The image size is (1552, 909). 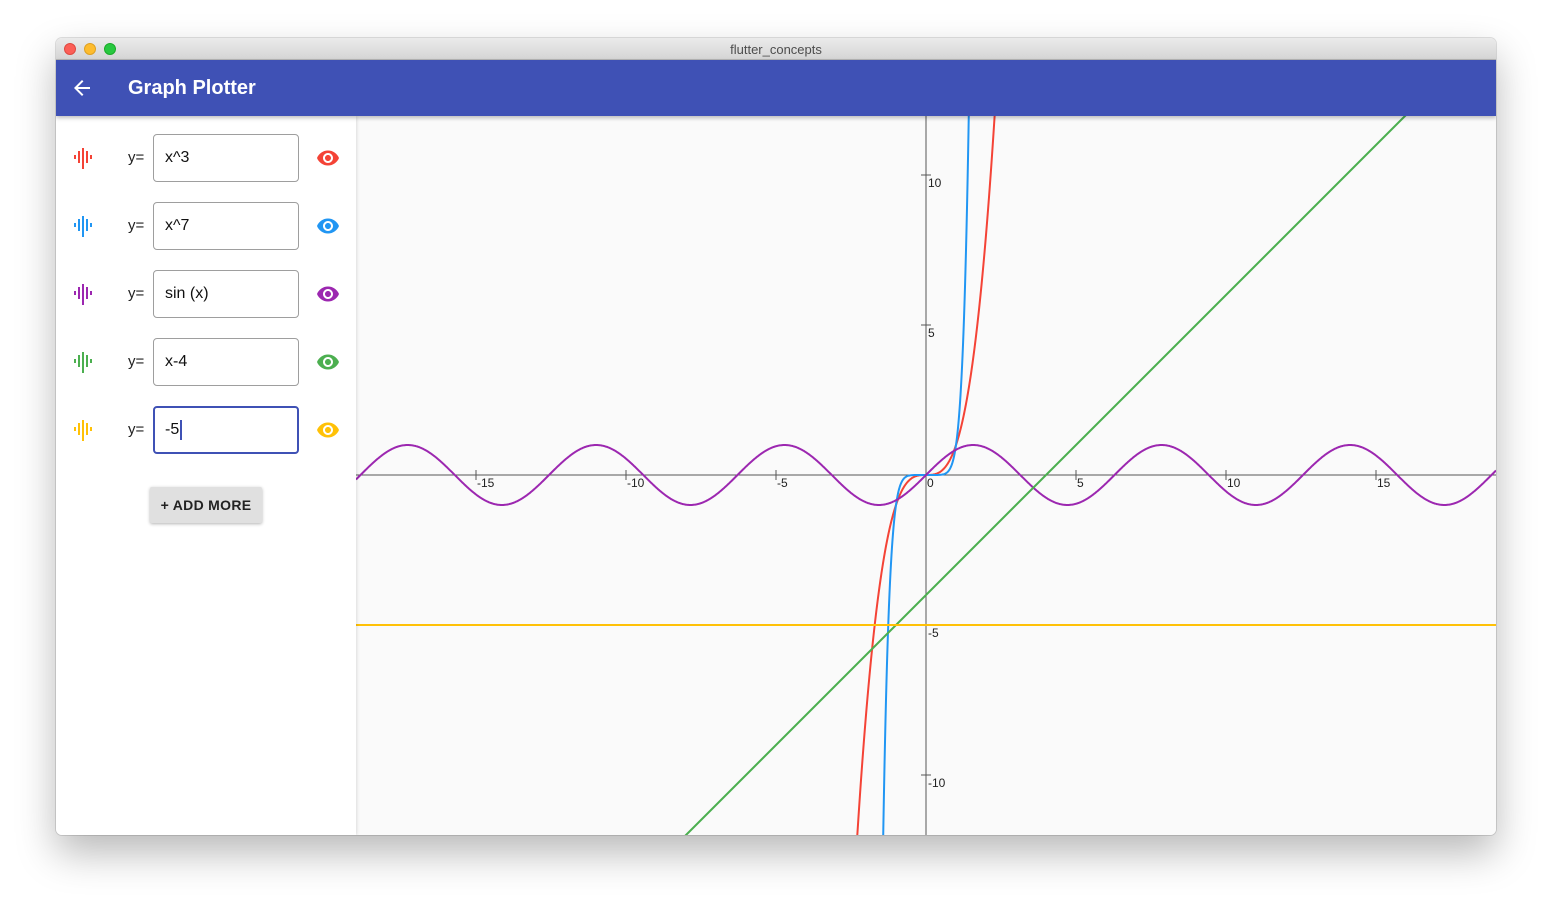 I want to click on x-tick-label: 0, so click(x=930, y=483).